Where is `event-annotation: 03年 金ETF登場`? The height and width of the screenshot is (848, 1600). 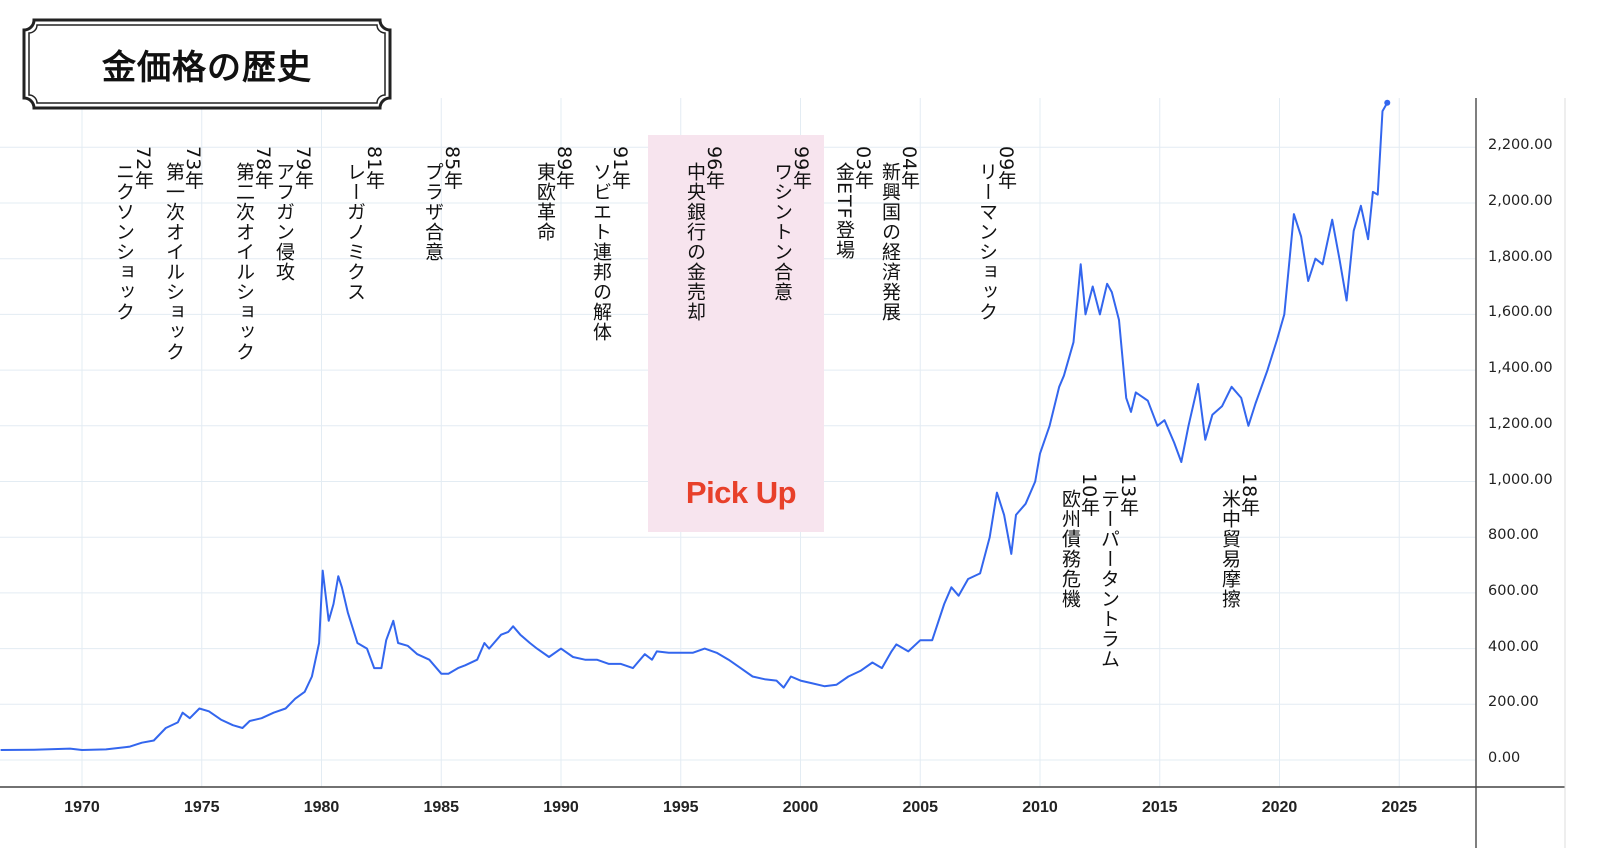
event-annotation: 03年 金ETF登場 is located at coordinates (853, 203).